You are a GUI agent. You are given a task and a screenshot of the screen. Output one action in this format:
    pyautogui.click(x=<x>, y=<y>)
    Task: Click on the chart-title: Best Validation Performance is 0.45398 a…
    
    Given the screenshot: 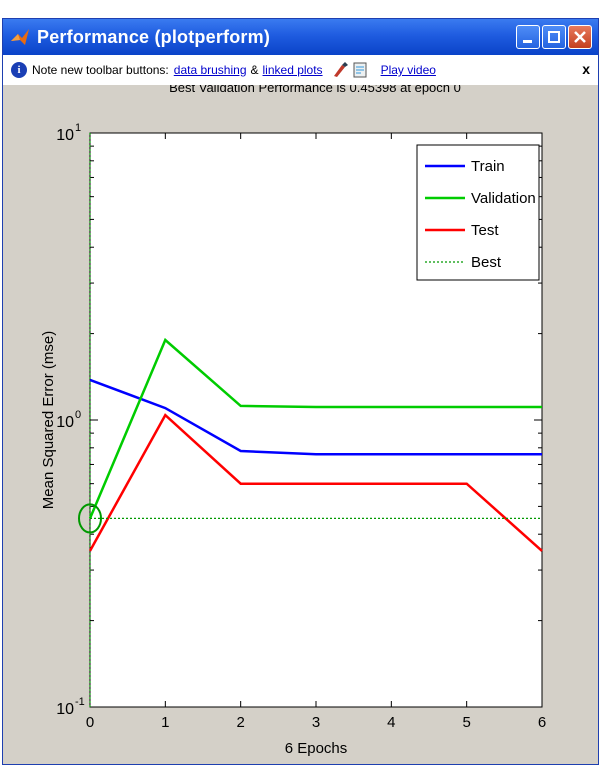 What is the action you would take?
    pyautogui.click(x=315, y=90)
    